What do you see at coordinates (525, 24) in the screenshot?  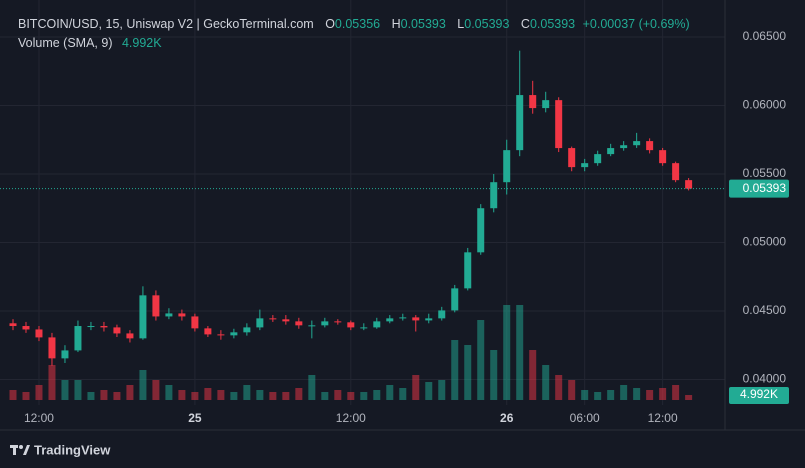 I see `ohlc-key: C` at bounding box center [525, 24].